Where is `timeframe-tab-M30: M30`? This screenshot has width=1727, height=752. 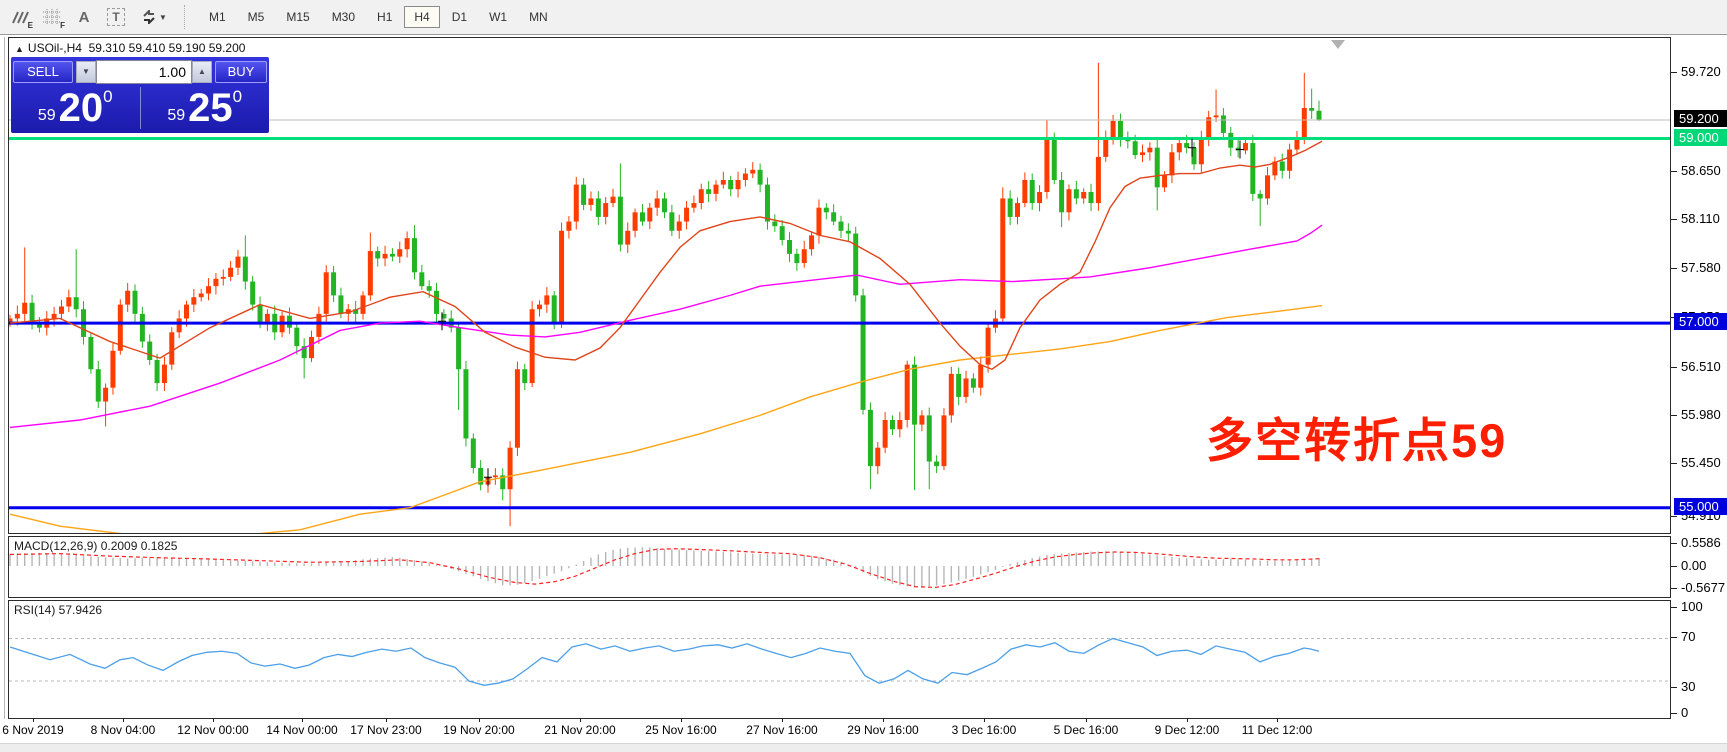
timeframe-tab-M30: M30 is located at coordinates (343, 17).